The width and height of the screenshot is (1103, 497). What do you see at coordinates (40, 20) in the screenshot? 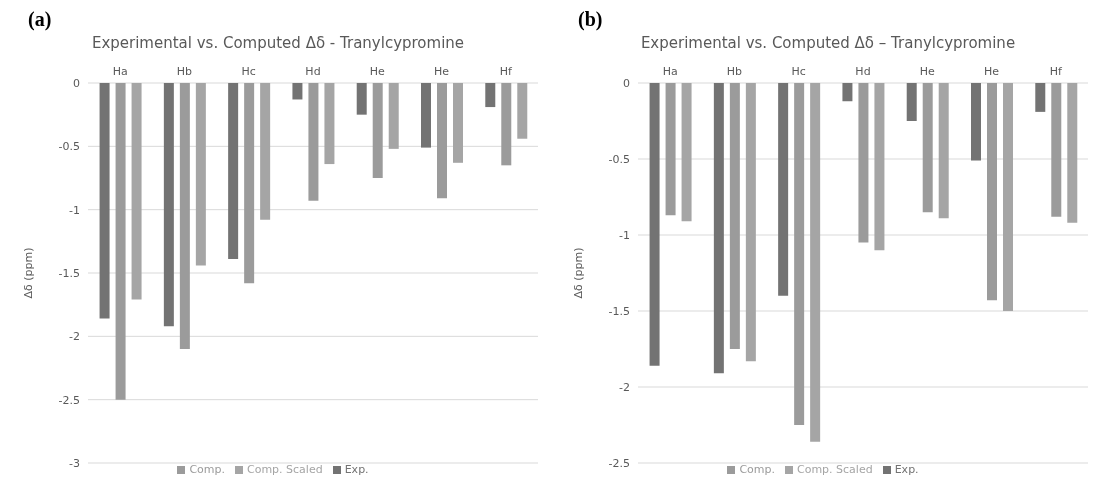
I see `text: (a)` at bounding box center [40, 20].